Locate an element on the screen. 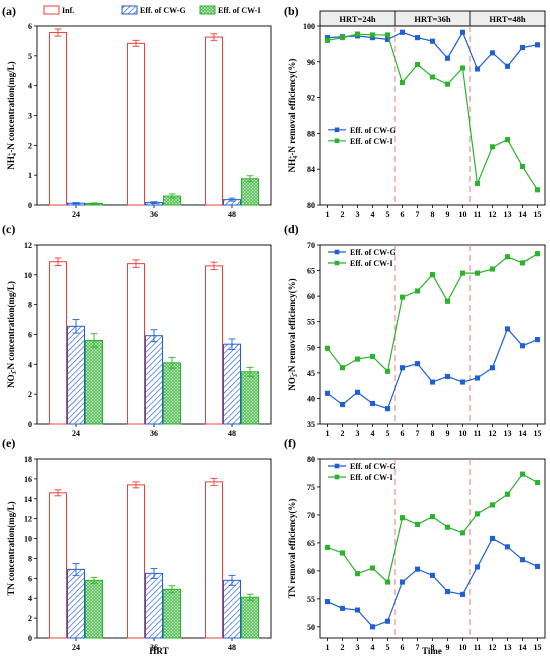 The width and height of the screenshot is (550, 657). panel-letter: (f) is located at coordinates (290, 443).